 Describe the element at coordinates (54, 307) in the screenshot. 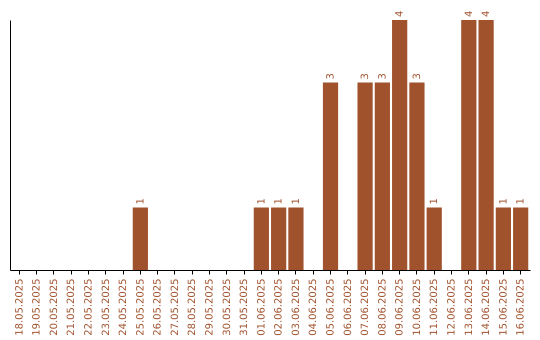

I see `x-tick-label: 20.05.2025` at that location.